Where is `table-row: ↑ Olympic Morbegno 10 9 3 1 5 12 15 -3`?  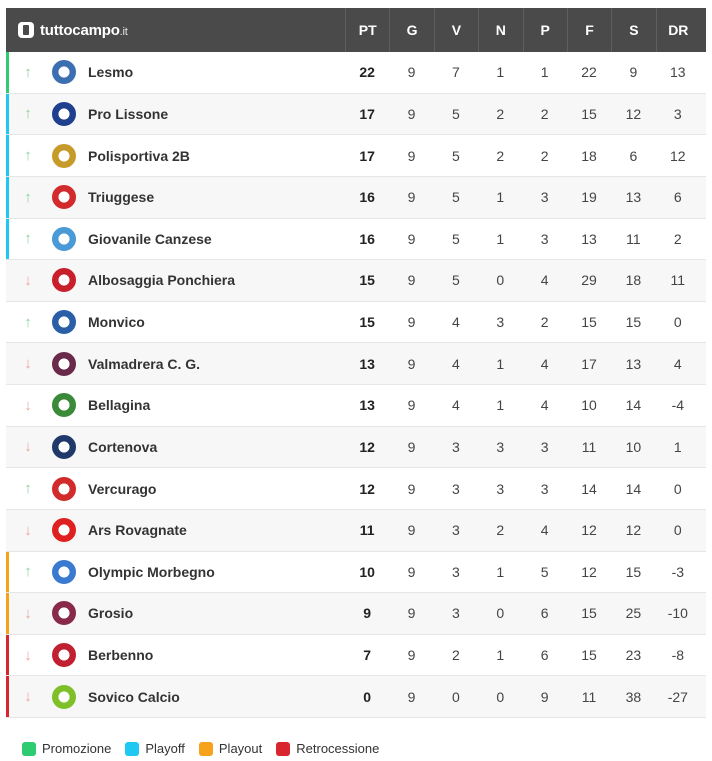
table-row: ↑ Olympic Morbegno 10 9 3 1 5 12 15 -3 is located at coordinates (356, 572).